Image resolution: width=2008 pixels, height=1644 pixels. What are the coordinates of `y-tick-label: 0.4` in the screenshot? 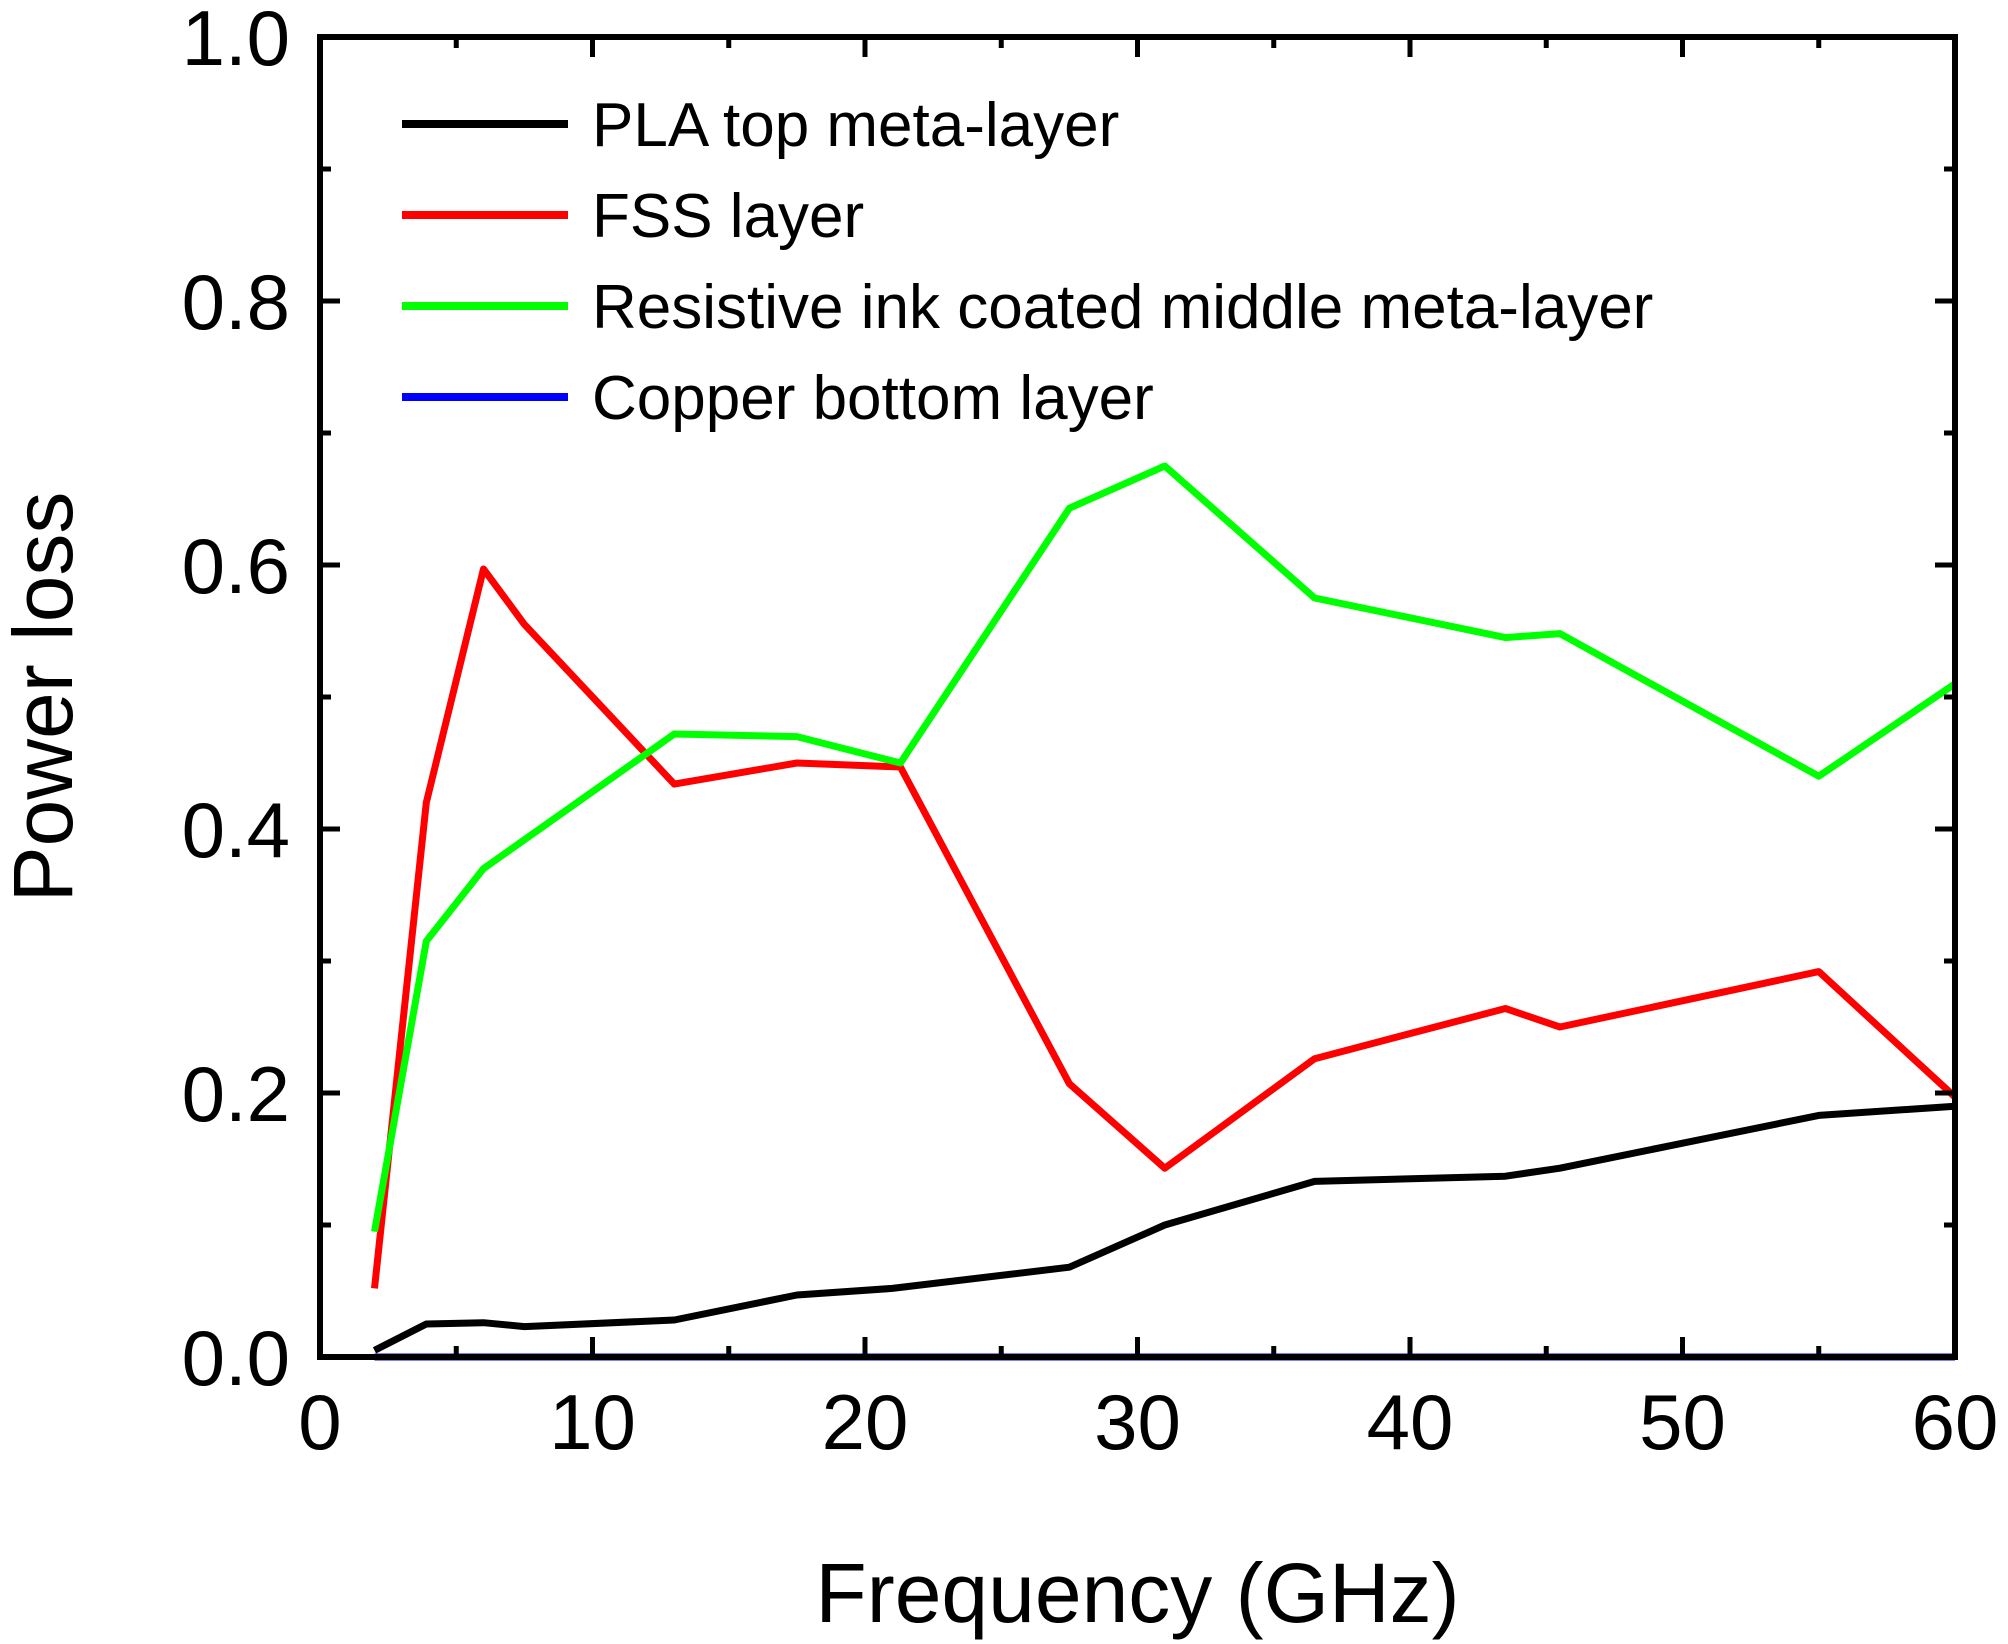 It's located at (236, 830).